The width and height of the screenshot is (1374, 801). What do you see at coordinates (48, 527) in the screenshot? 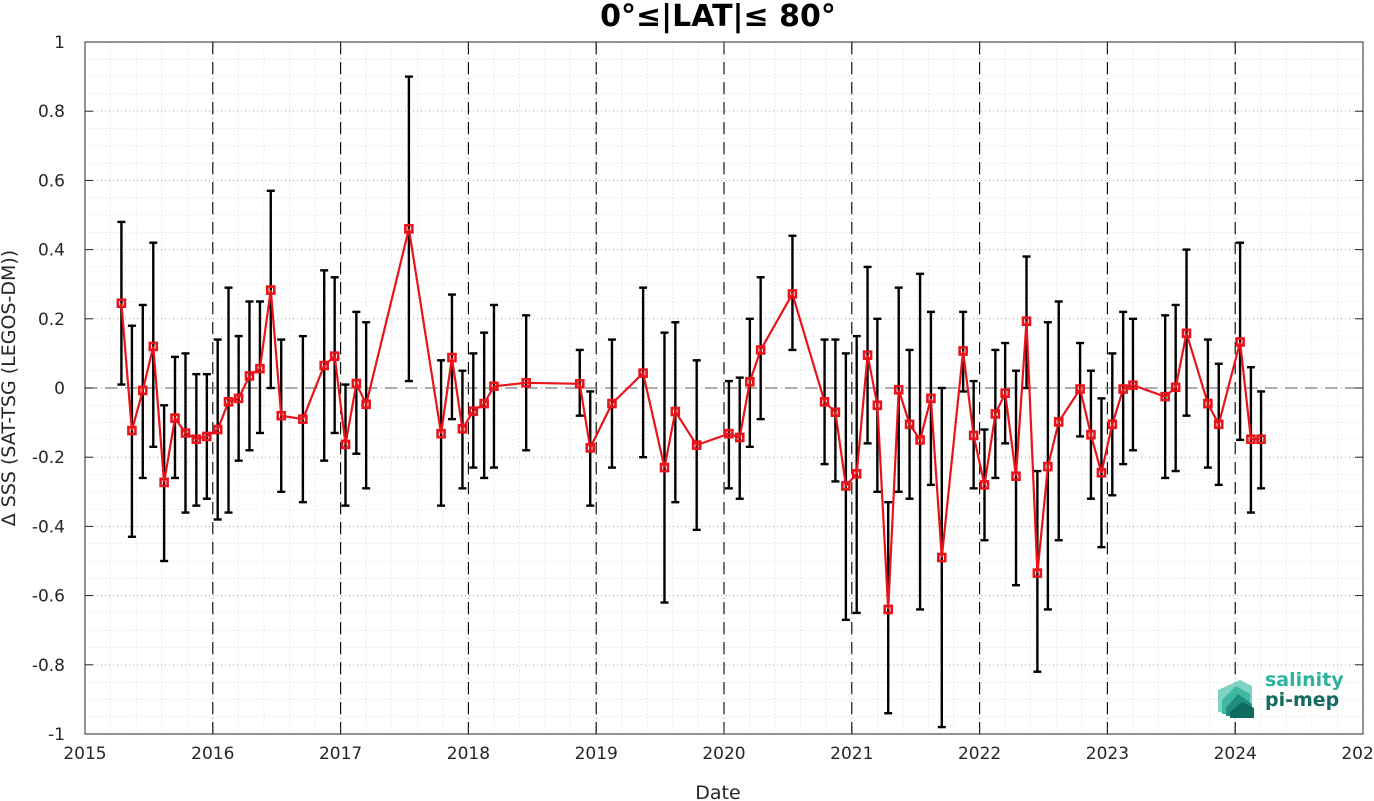
I see `y-tick-label: -0.4` at bounding box center [48, 527].